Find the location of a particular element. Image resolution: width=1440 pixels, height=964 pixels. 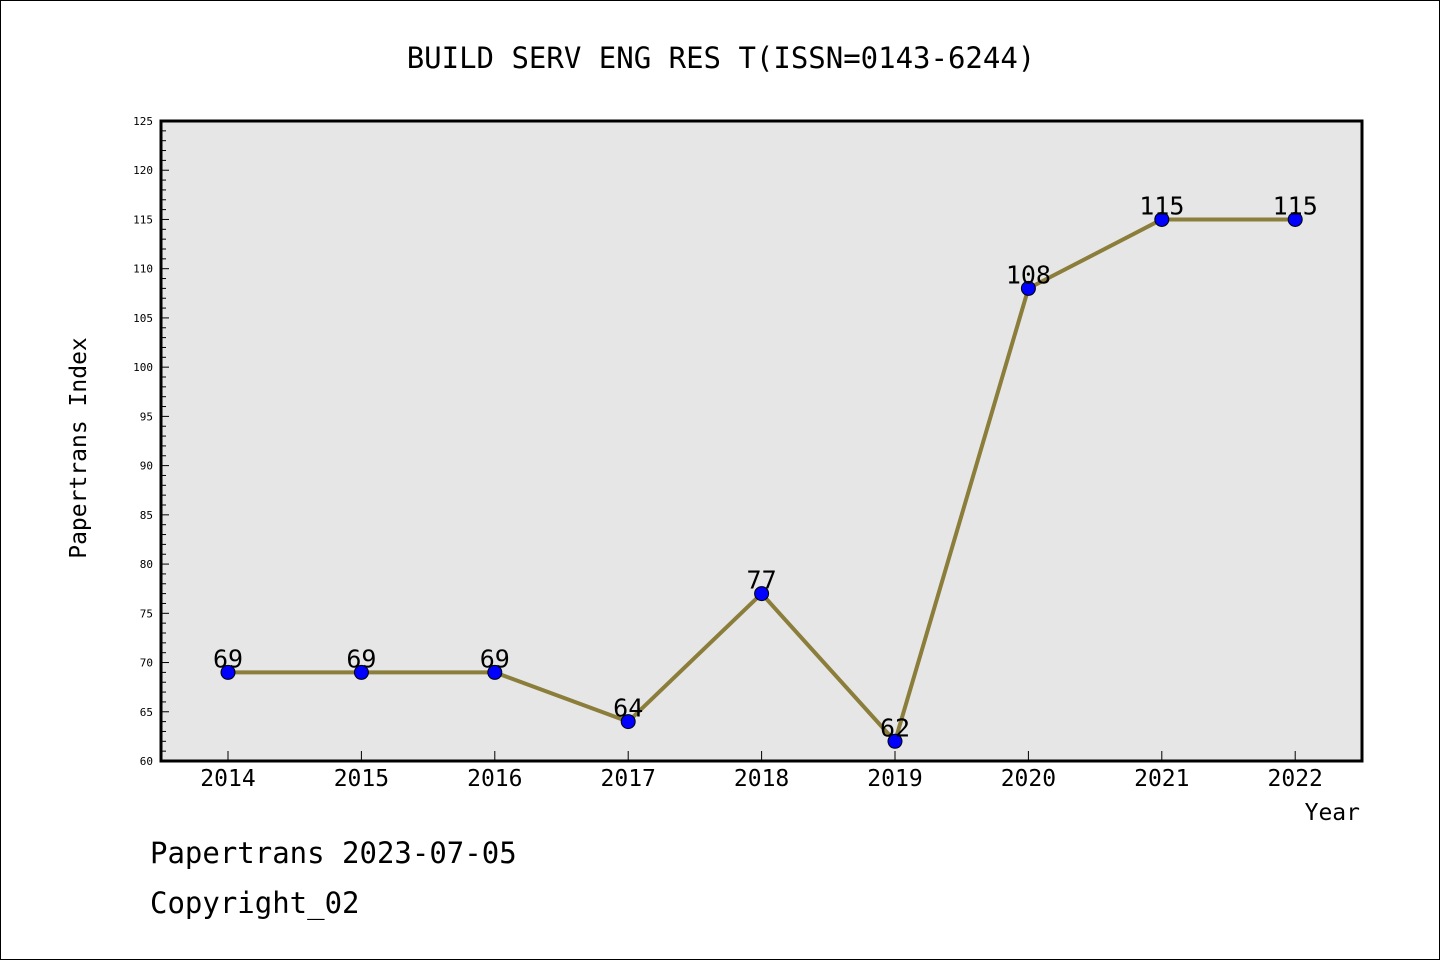

y-tick-label: 75 is located at coordinates (146, 613).